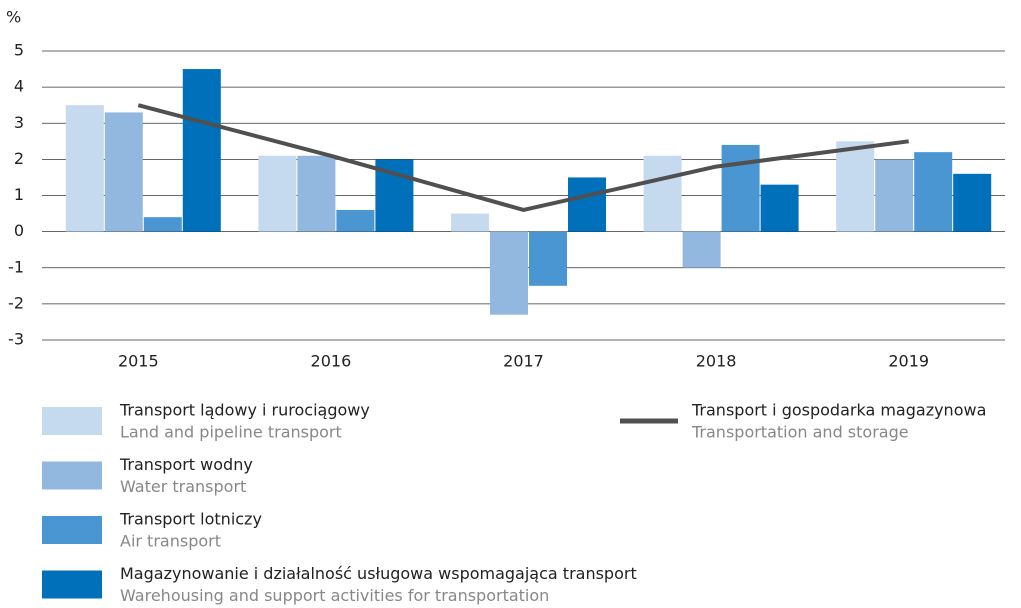  I want to click on y-tick-label: -3, so click(16, 339).